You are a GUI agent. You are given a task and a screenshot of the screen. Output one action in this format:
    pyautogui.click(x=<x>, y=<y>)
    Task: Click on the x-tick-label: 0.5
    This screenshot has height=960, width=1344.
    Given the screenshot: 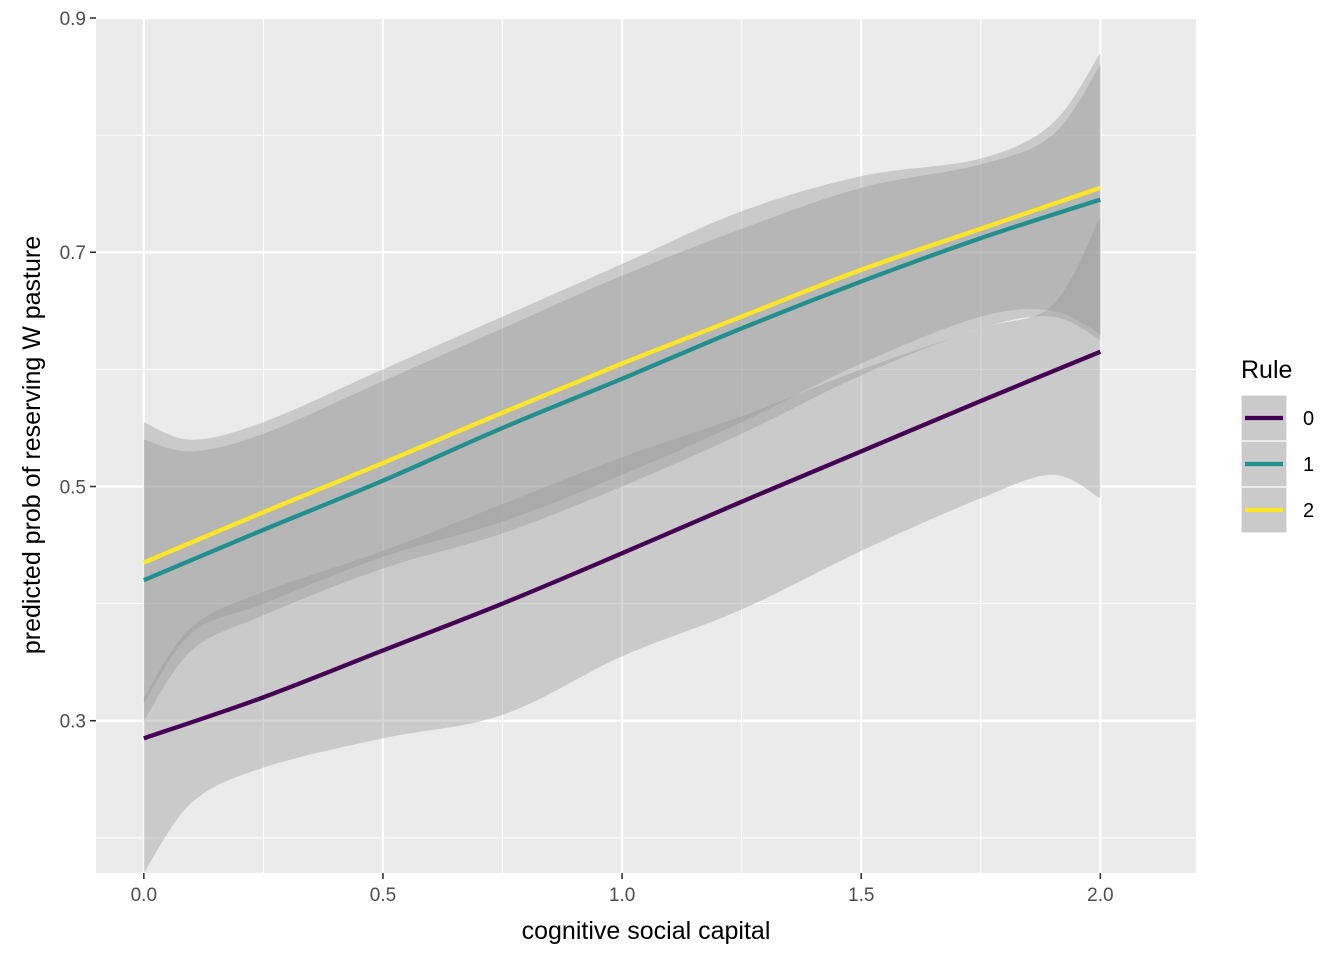 What is the action you would take?
    pyautogui.click(x=383, y=895)
    